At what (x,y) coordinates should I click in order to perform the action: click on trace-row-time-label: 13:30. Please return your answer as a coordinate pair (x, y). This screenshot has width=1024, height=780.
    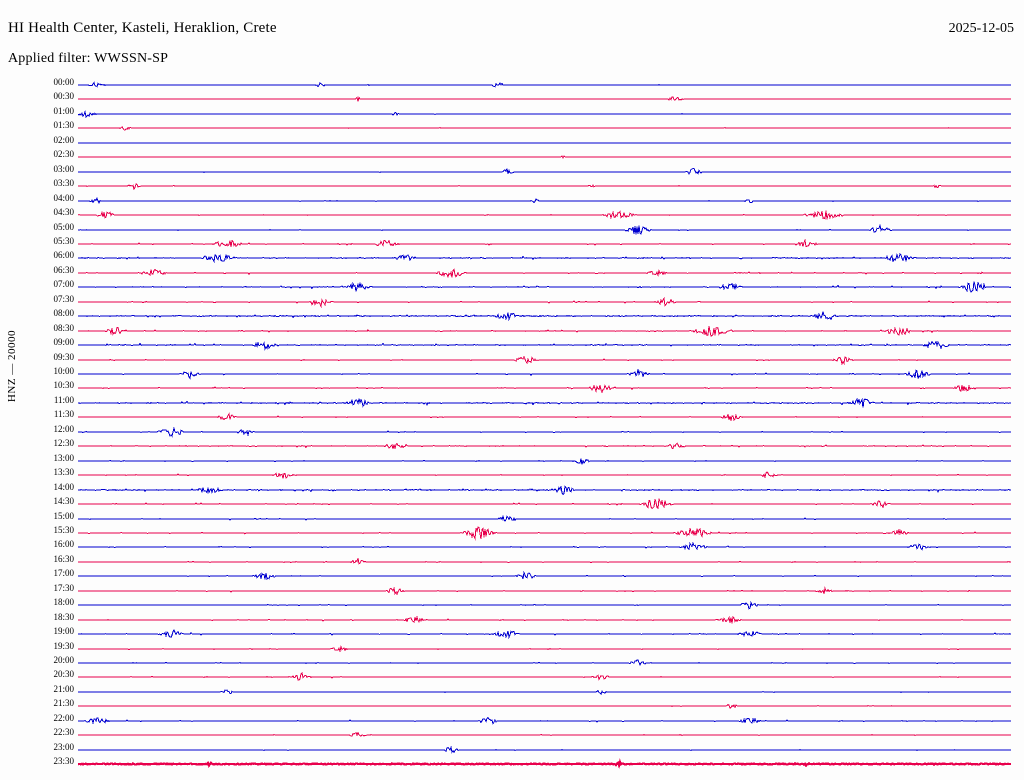
    Looking at the image, I should click on (63, 472).